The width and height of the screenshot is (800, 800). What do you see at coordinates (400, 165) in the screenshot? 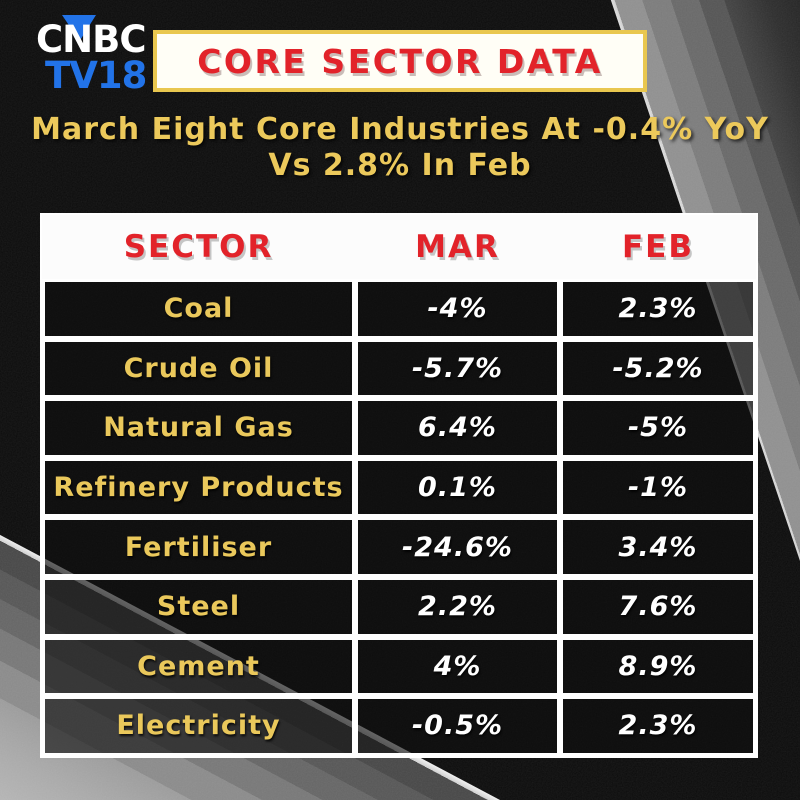
I see `headline-line-2: Vs 2.8% In Feb` at bounding box center [400, 165].